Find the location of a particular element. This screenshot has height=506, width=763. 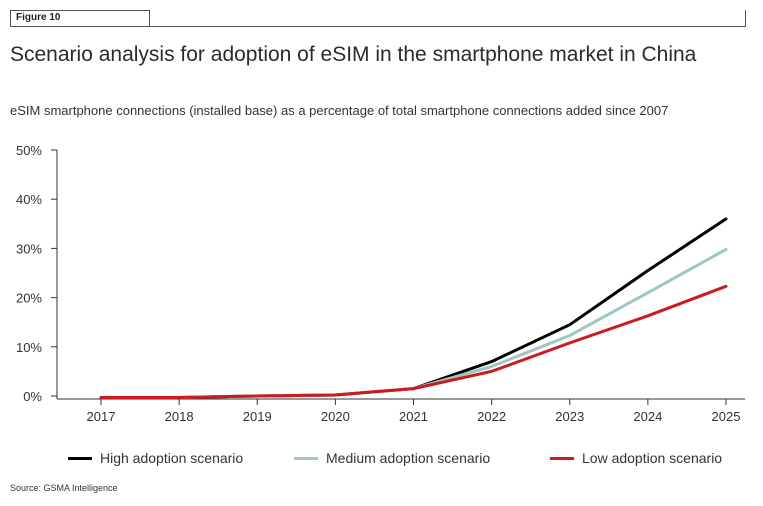

y-tick-label: 50% is located at coordinates (29, 150).